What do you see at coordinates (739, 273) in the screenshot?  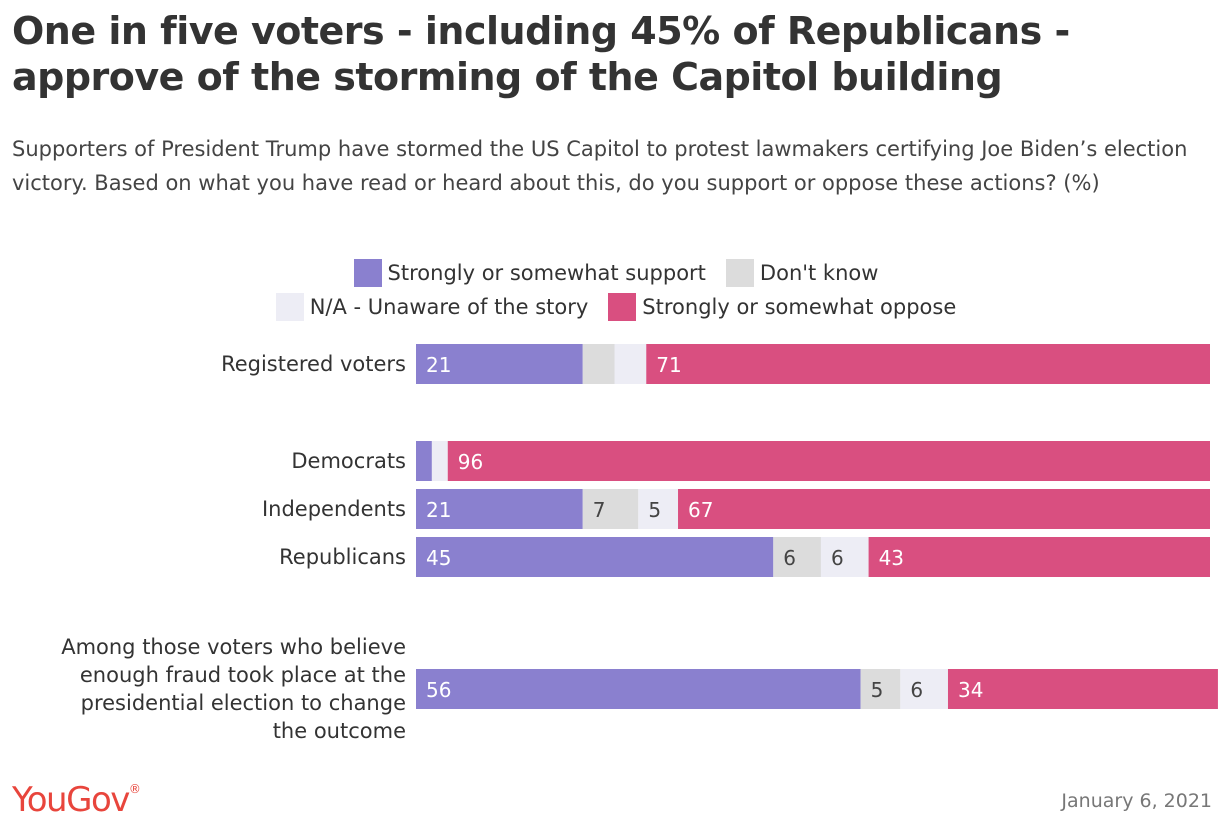 I see `legend-swatch-dont-know` at bounding box center [739, 273].